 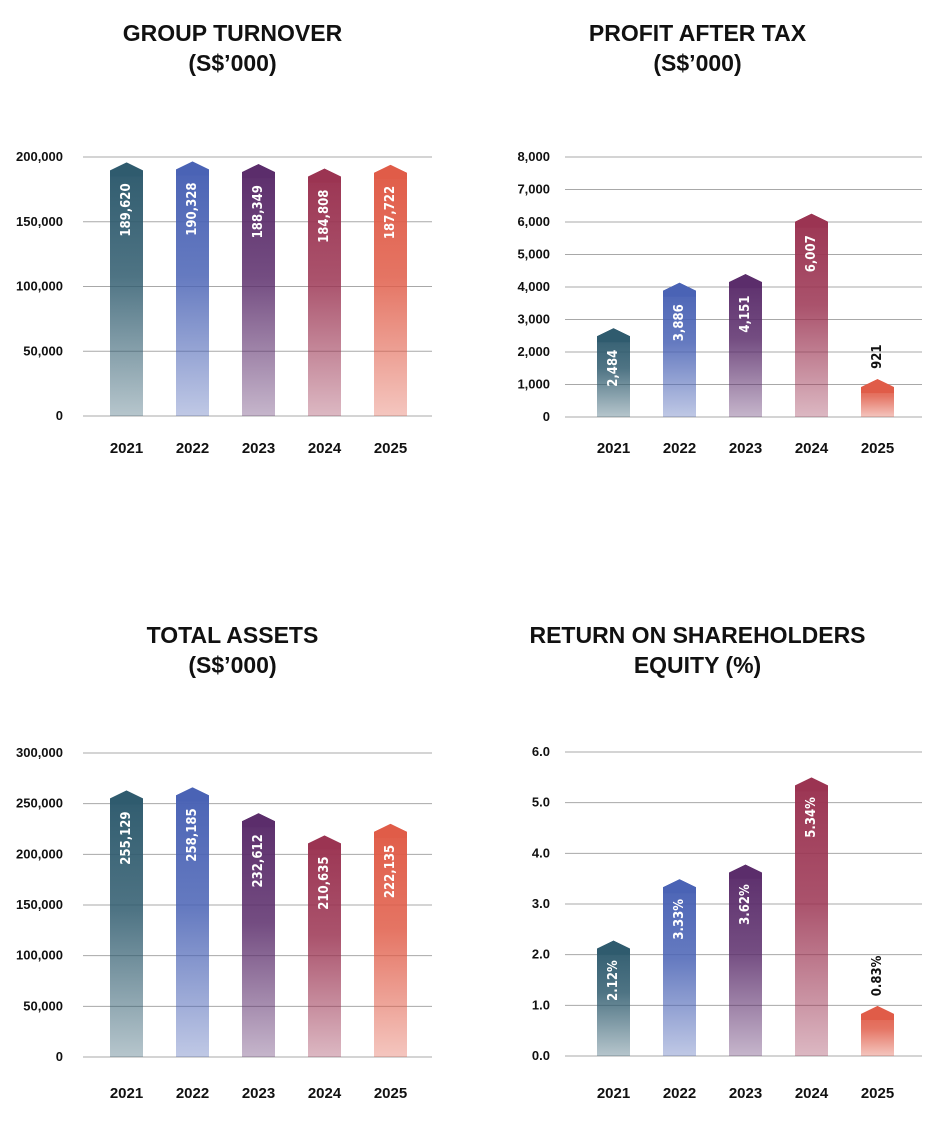 What do you see at coordinates (613, 980) in the screenshot?
I see `data-label: 2.12%` at bounding box center [613, 980].